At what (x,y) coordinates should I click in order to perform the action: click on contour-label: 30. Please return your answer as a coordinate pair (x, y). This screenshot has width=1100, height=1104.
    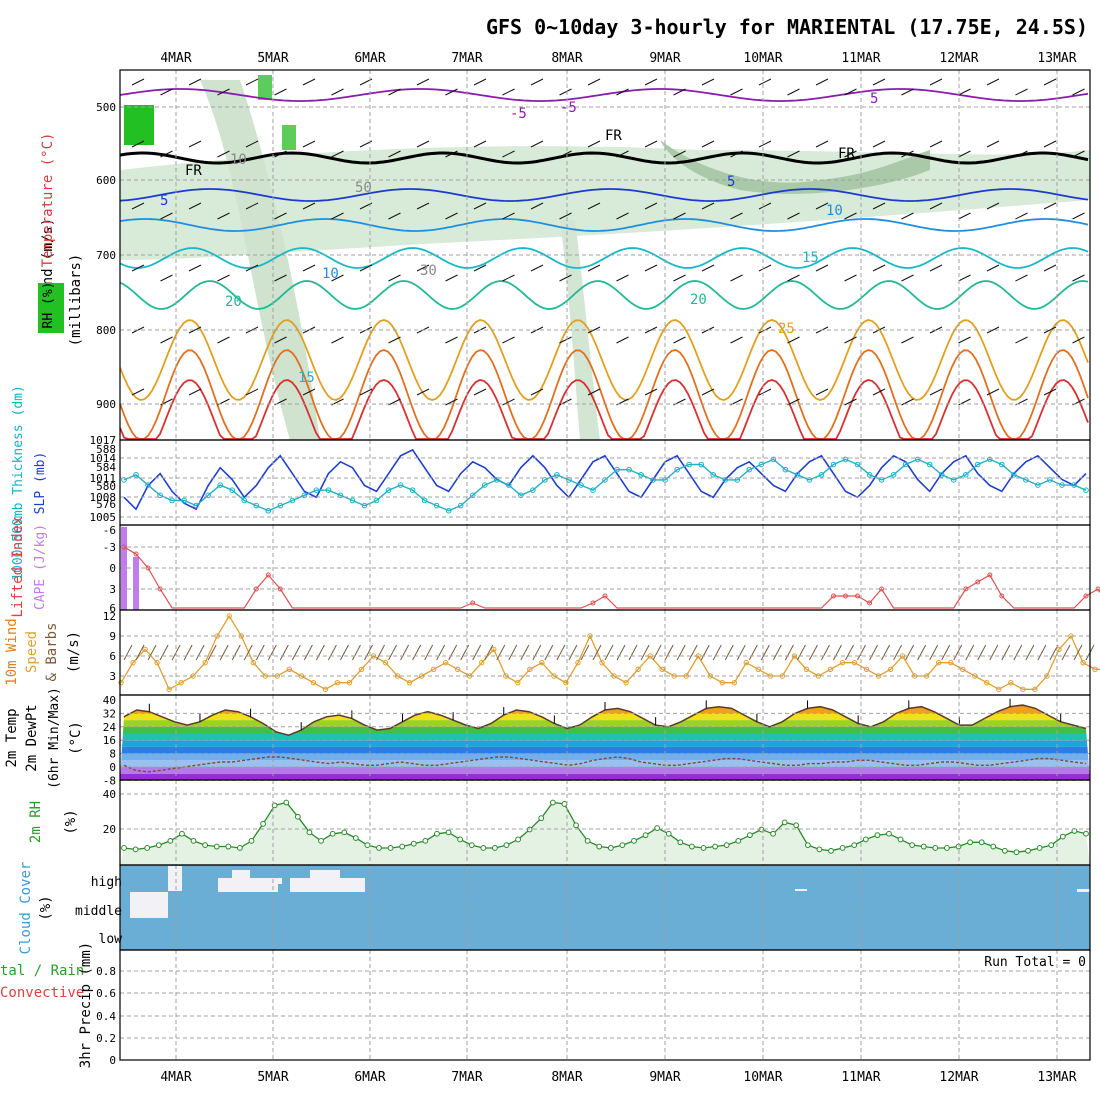
    Looking at the image, I should click on (428, 271).